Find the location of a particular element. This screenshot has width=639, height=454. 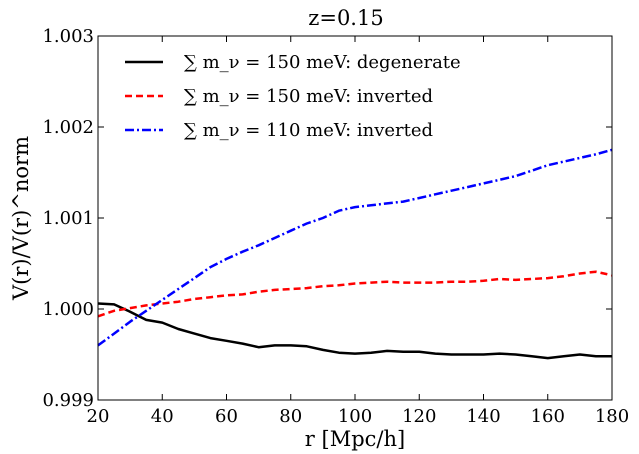

x-tick-label: 40 is located at coordinates (162, 416).